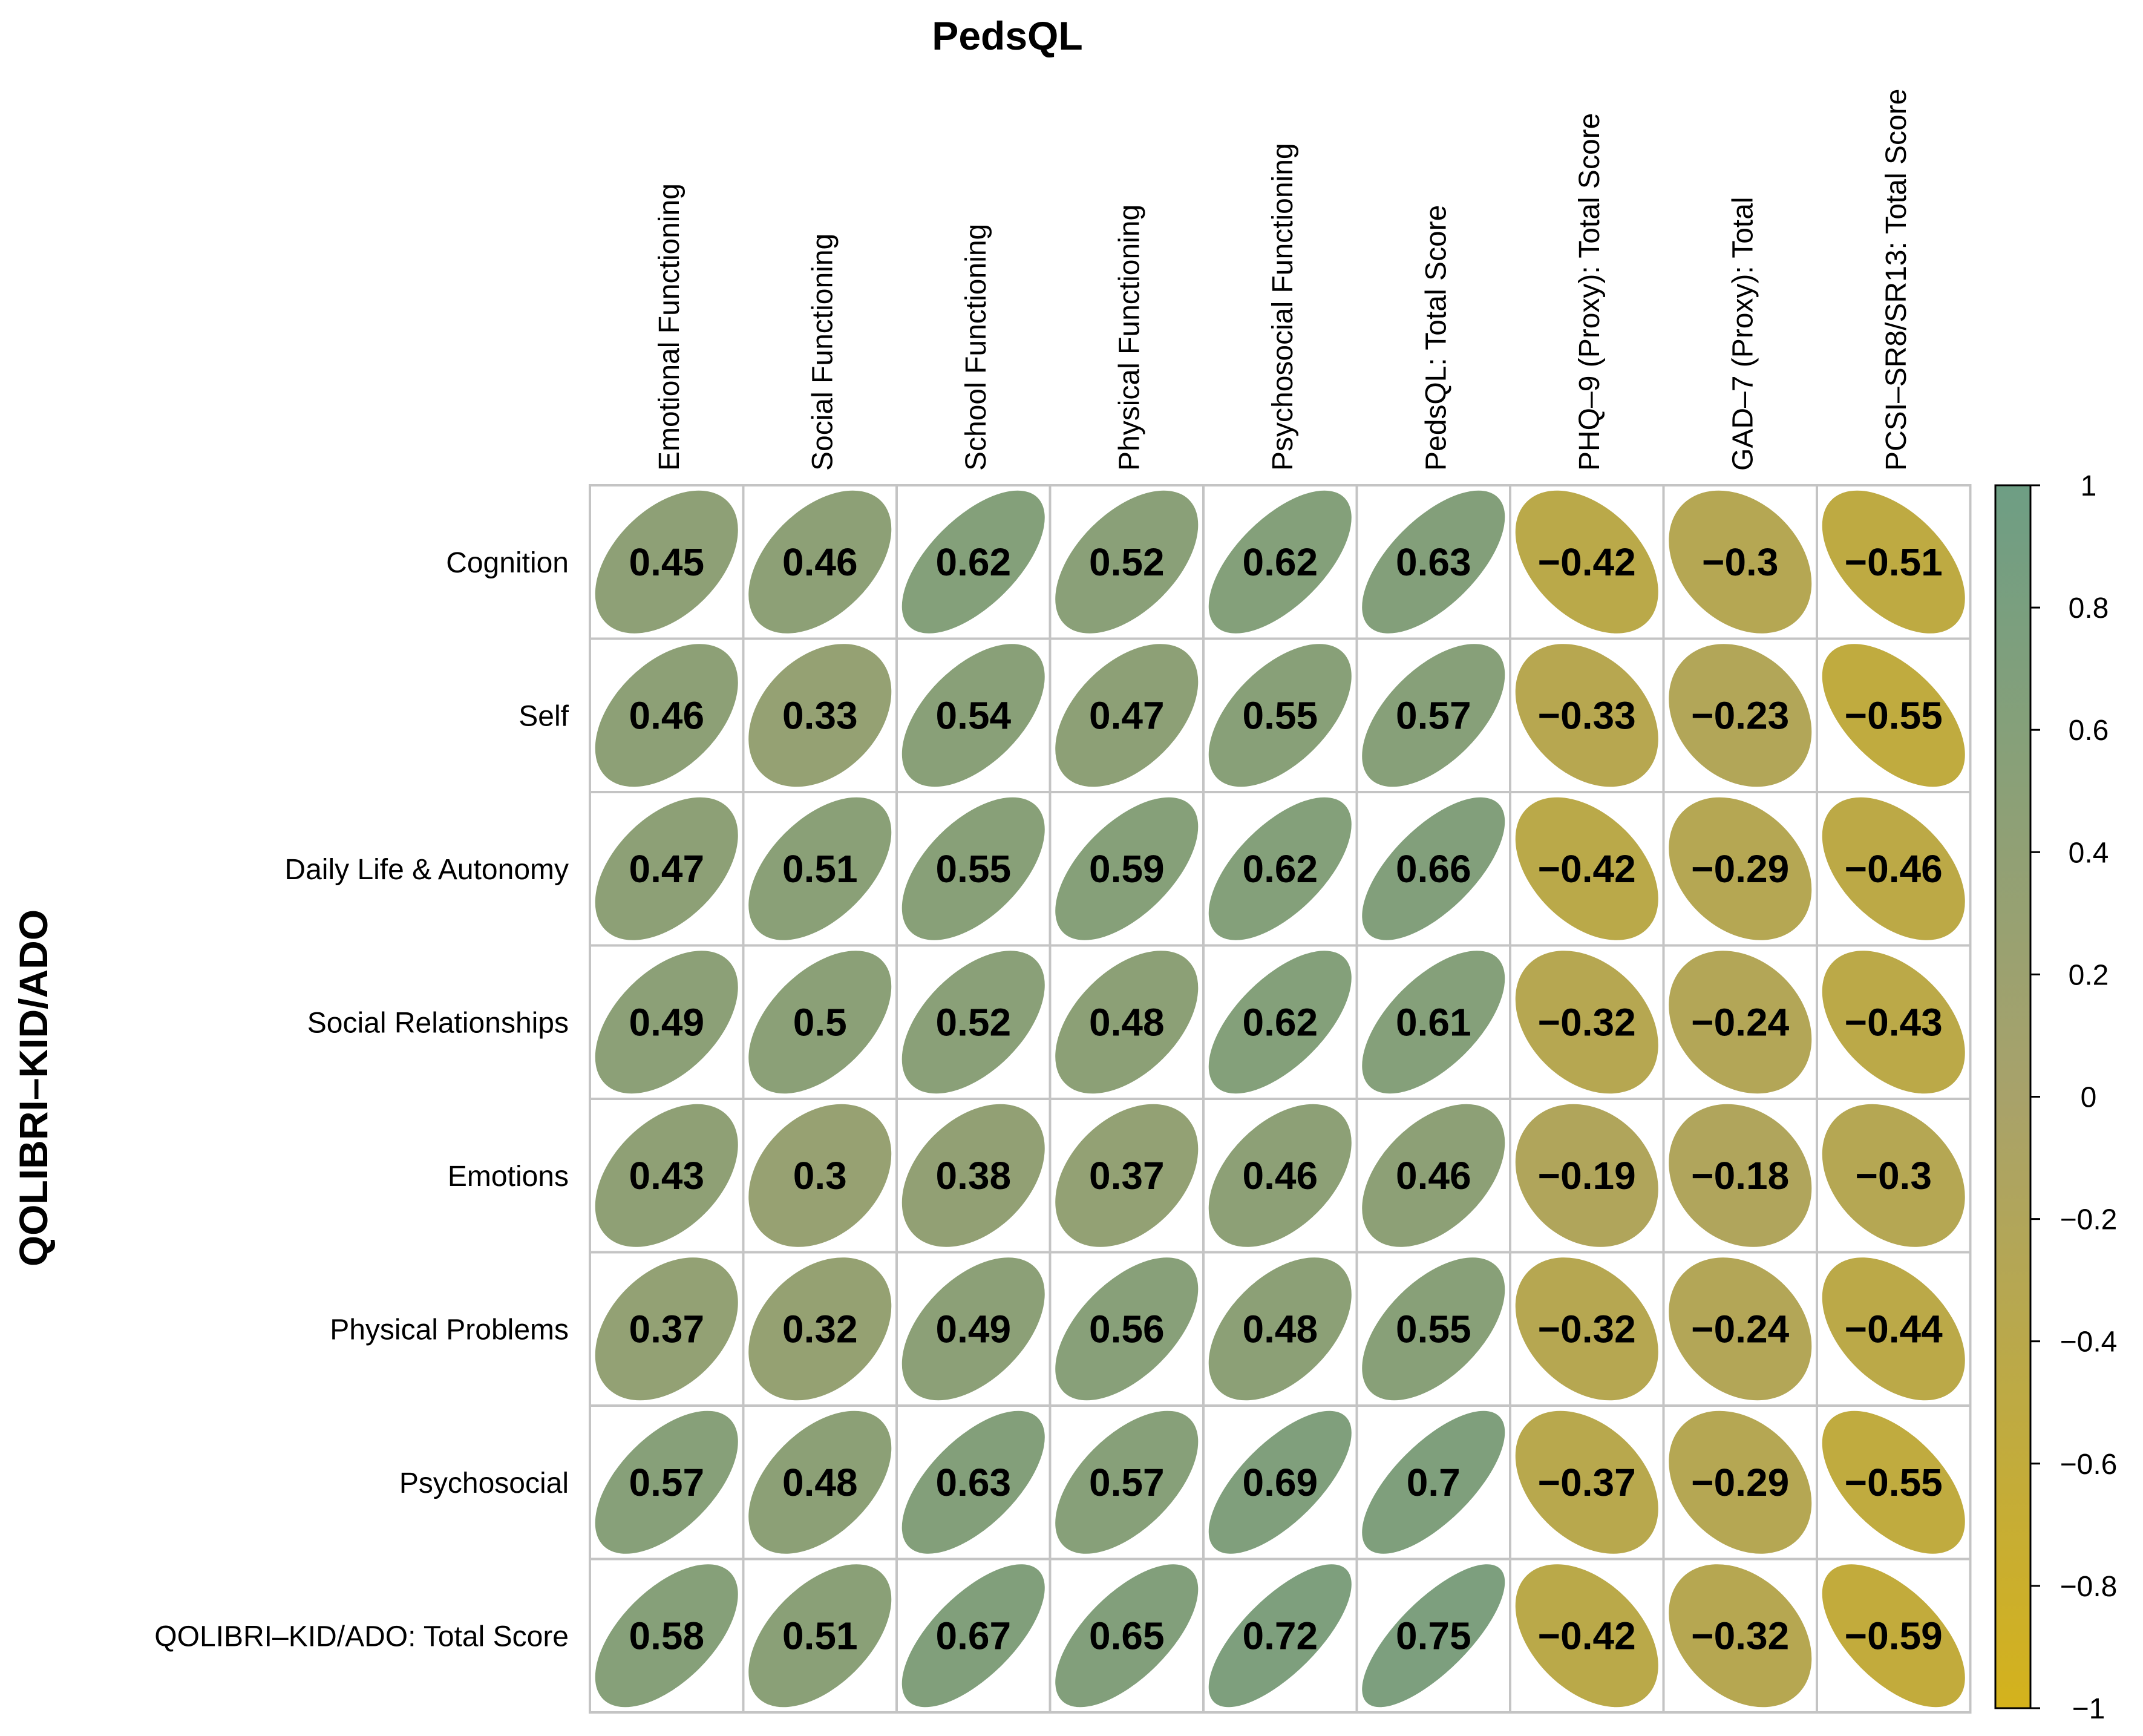  I want to click on cell-value-label: 0.52, so click(973, 1022).